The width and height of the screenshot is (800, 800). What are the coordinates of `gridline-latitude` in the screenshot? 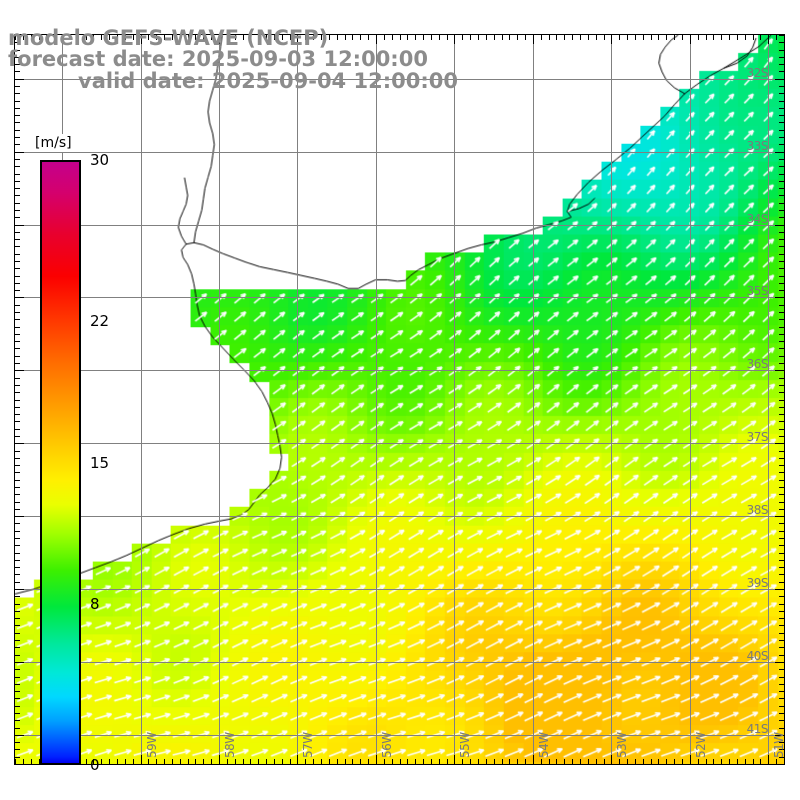 It's located at (399, 735).